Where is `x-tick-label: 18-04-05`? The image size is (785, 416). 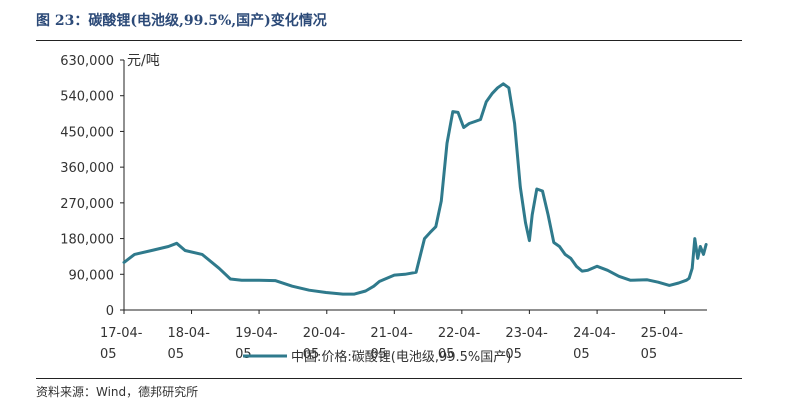 x-tick-label: 18-04-05 is located at coordinates (189, 344).